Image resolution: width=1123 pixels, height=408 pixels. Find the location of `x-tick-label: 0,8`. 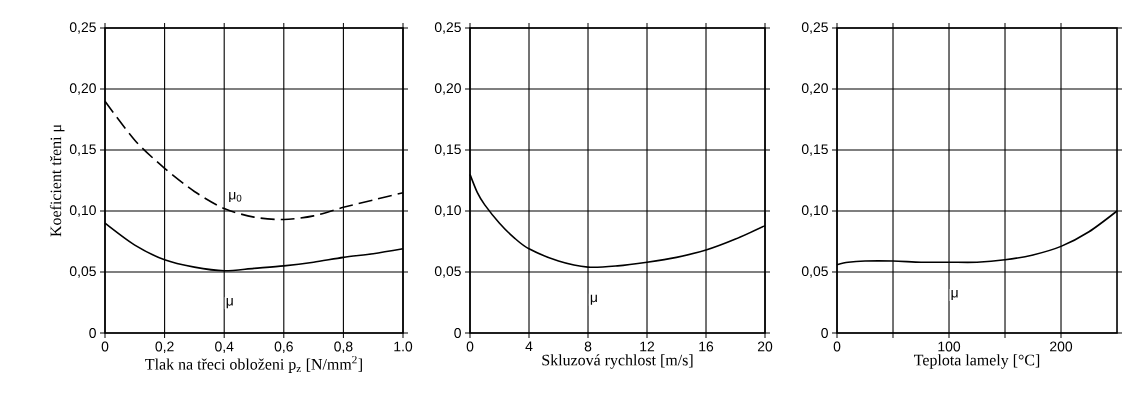

x-tick-label: 0,8 is located at coordinates (343, 347).